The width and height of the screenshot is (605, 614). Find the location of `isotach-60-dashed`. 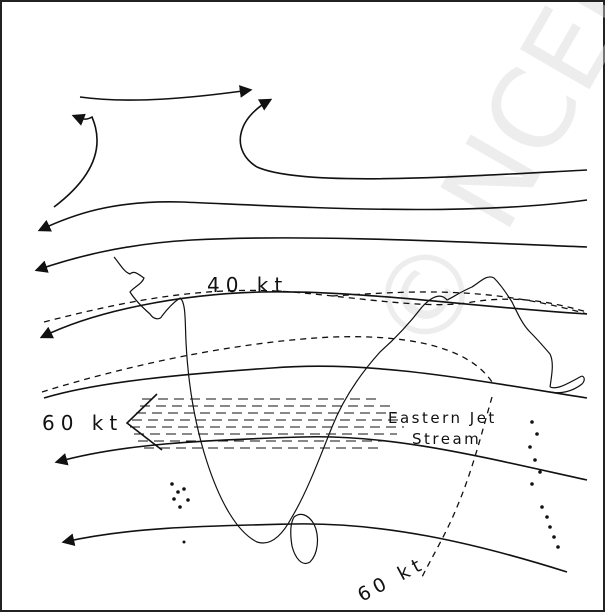

isotach-60-dashed is located at coordinates (457, 487).